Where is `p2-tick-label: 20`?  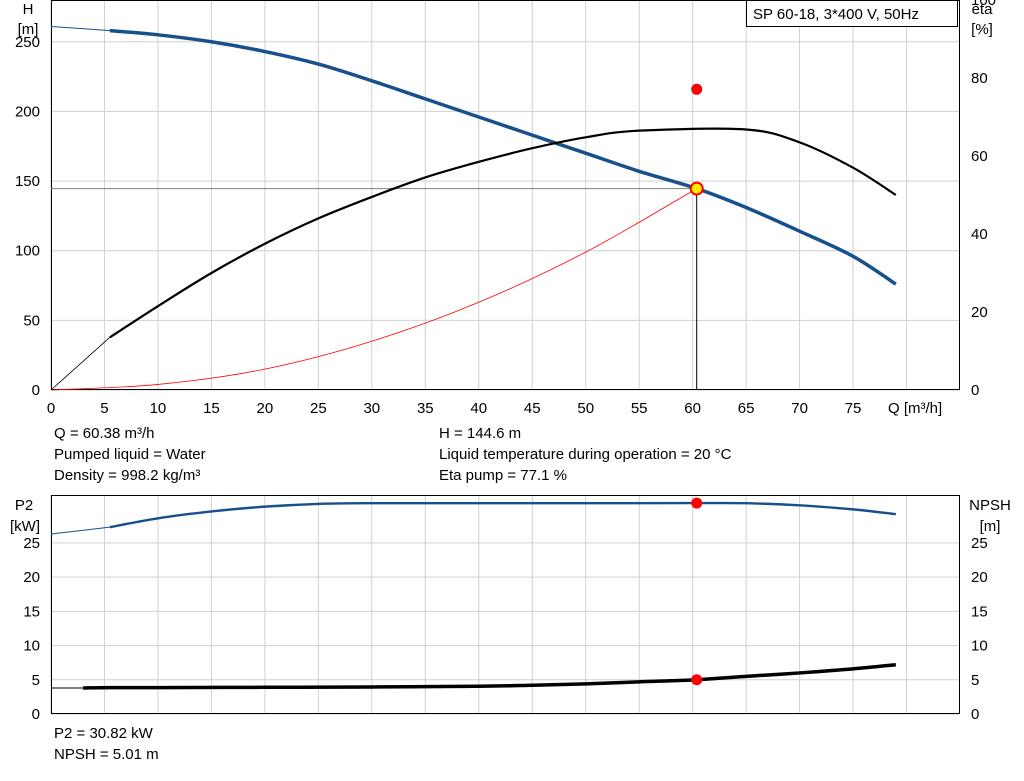 p2-tick-label: 20 is located at coordinates (31, 577).